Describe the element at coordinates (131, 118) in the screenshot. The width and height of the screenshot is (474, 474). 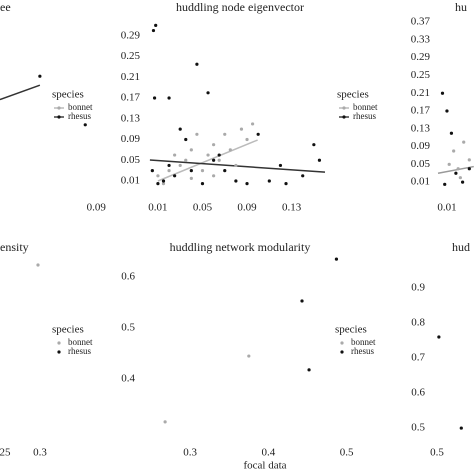
I see `y-tick-label: 0.13` at that location.